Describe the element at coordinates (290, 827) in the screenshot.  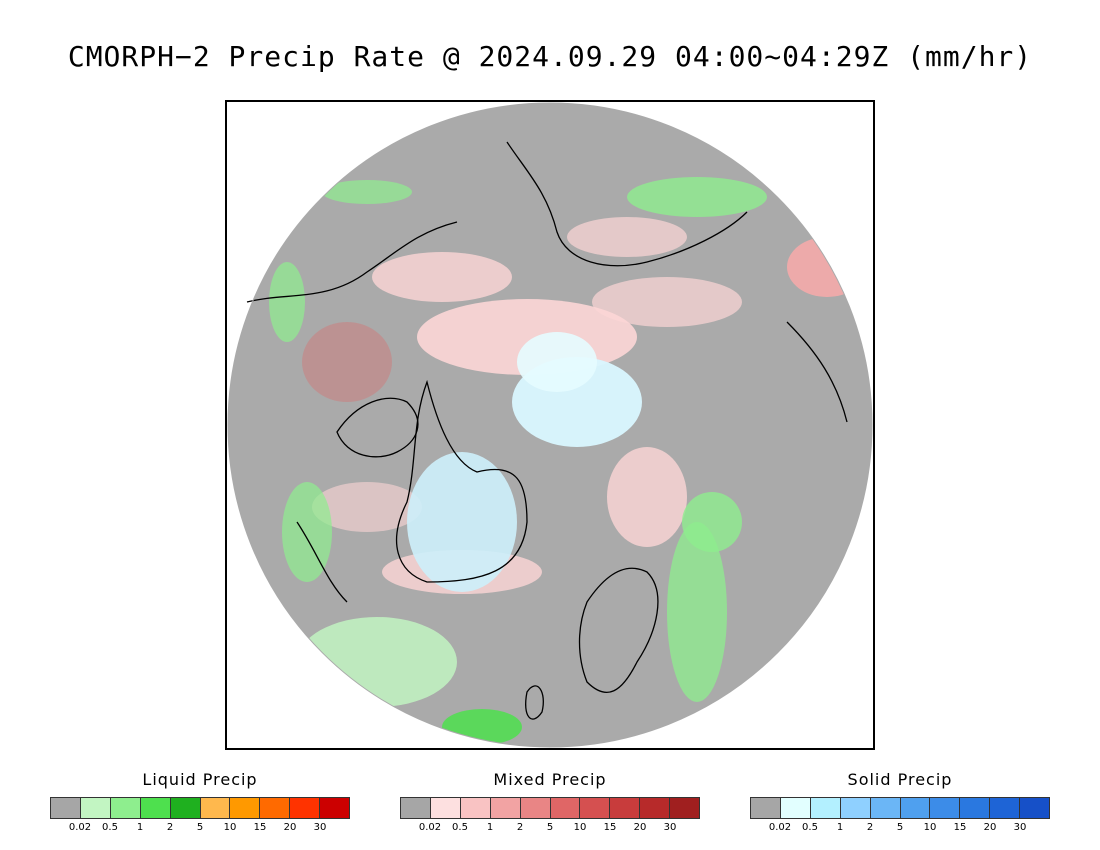
I see `legend-liquid-tick: 20` at that location.